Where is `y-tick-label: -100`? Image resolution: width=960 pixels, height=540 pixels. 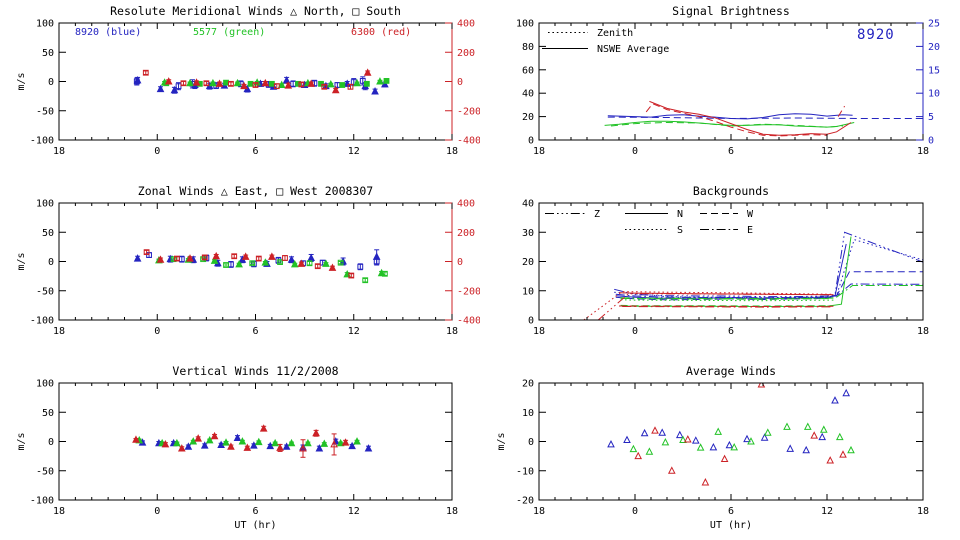
y-tick-label: -100 is located at coordinates (42, 321).